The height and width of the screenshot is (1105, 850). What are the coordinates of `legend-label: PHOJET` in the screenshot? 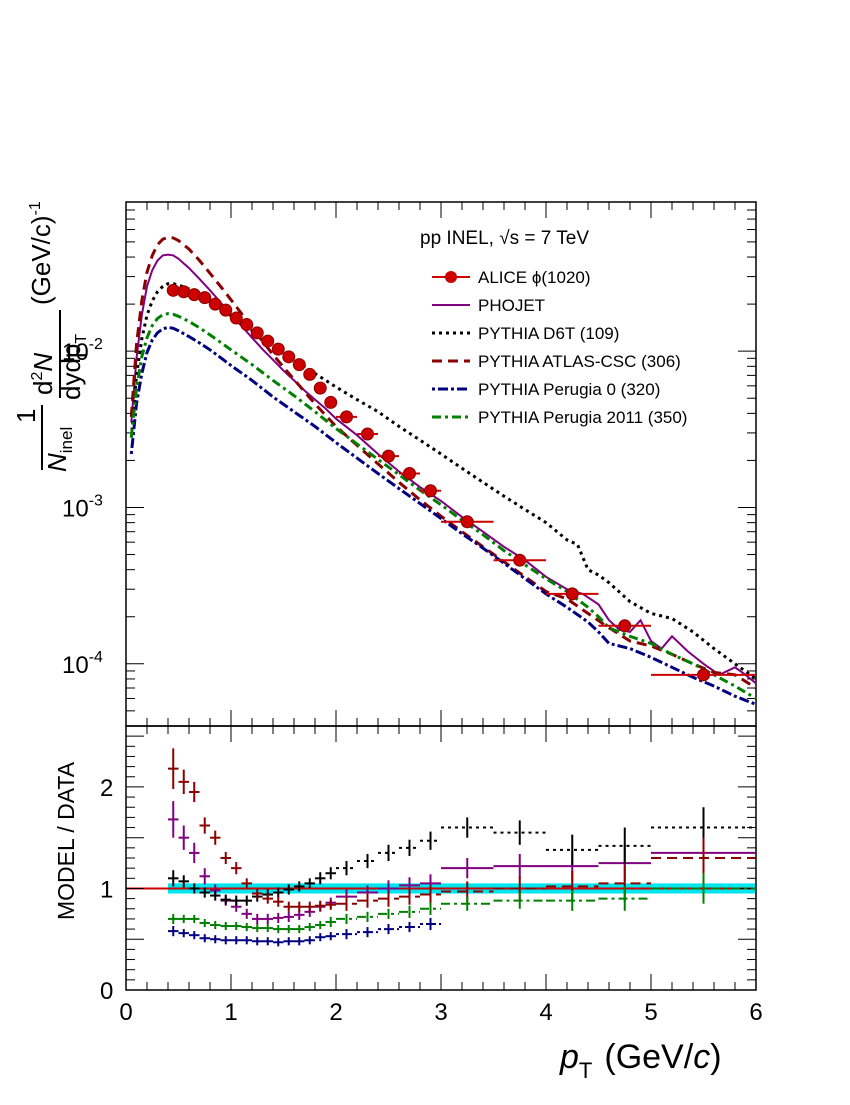 It's located at (511, 305).